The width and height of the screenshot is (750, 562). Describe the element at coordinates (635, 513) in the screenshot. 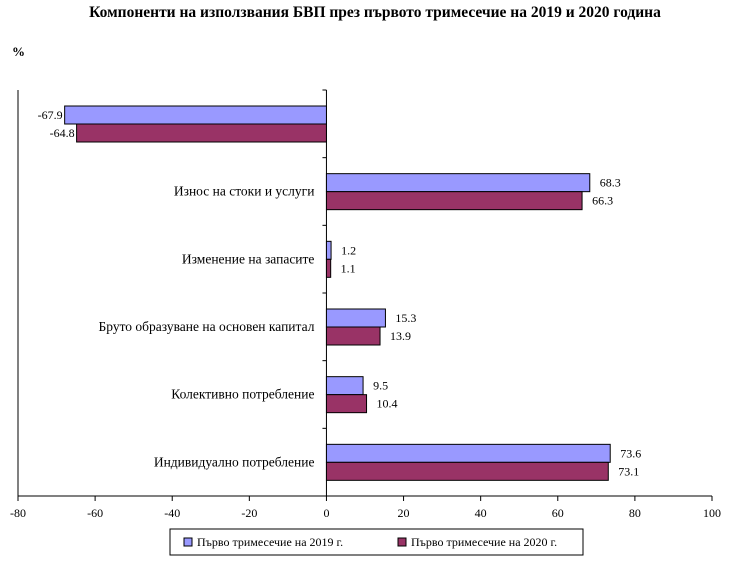

I see `x-tick-label: 80` at that location.